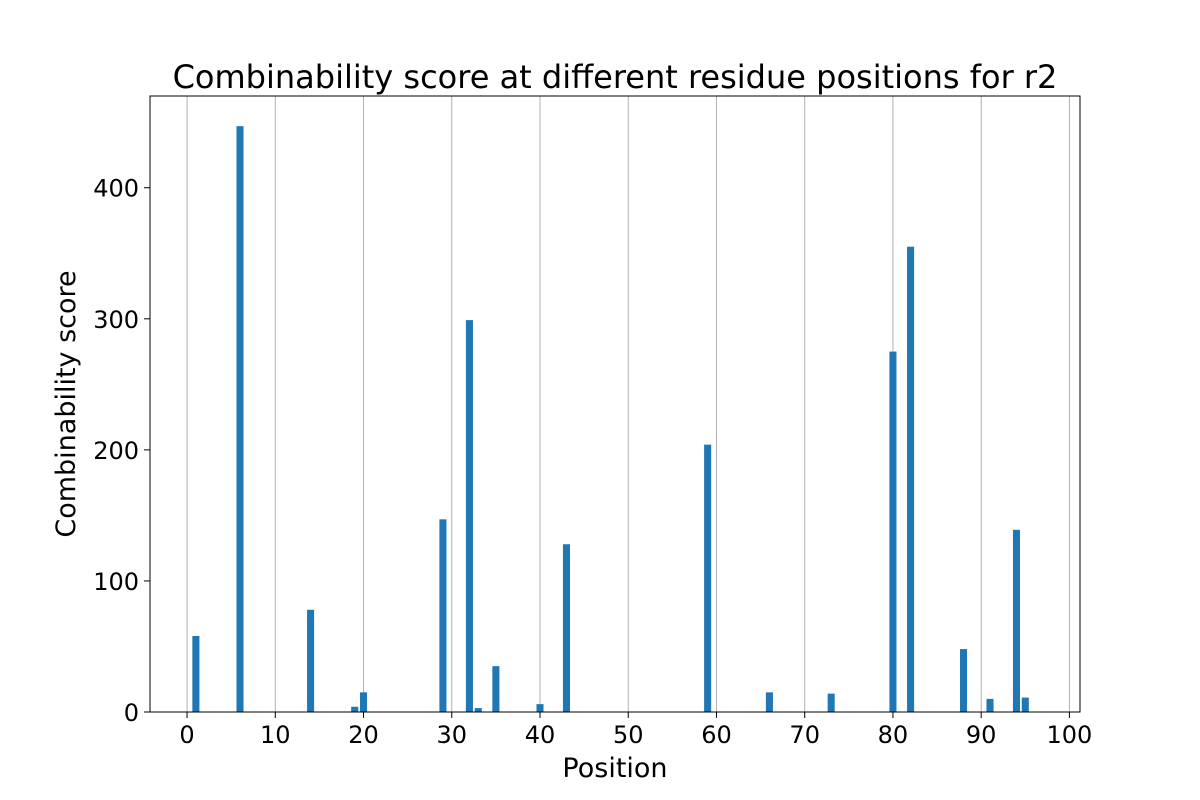  What do you see at coordinates (981, 735) in the screenshot?
I see `x-tick-label: 90` at bounding box center [981, 735].